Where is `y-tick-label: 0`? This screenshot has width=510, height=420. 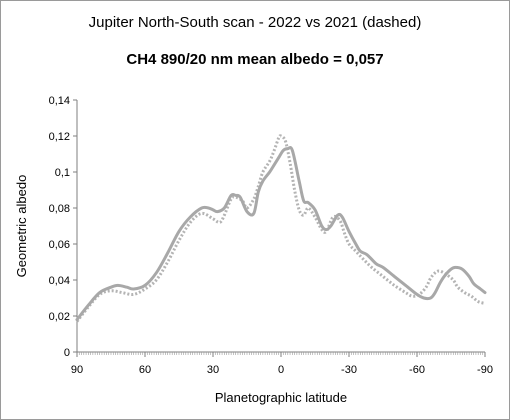 y-tick-label: 0 is located at coordinates (67, 353).